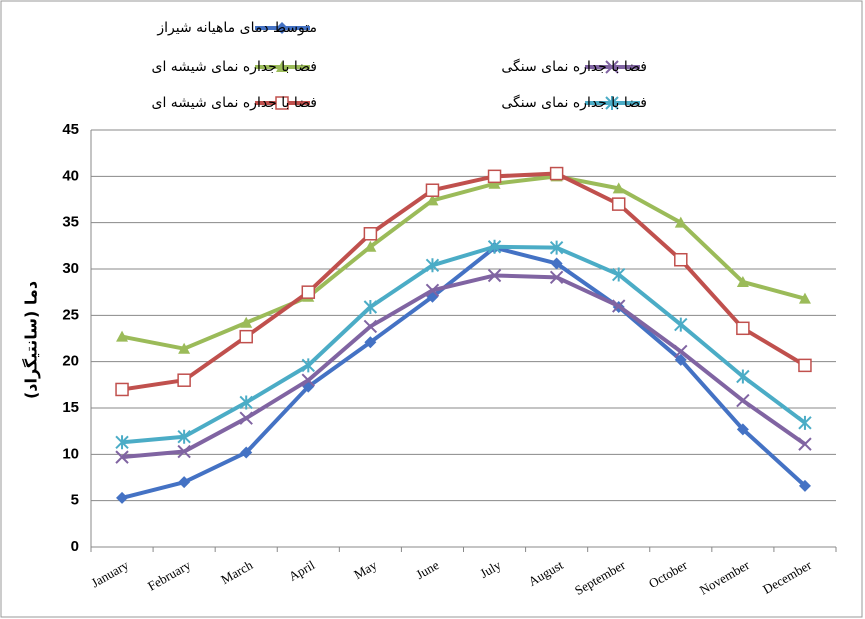 The width and height of the screenshot is (865, 619). I want to click on y-tick-label: 40, so click(70, 175).